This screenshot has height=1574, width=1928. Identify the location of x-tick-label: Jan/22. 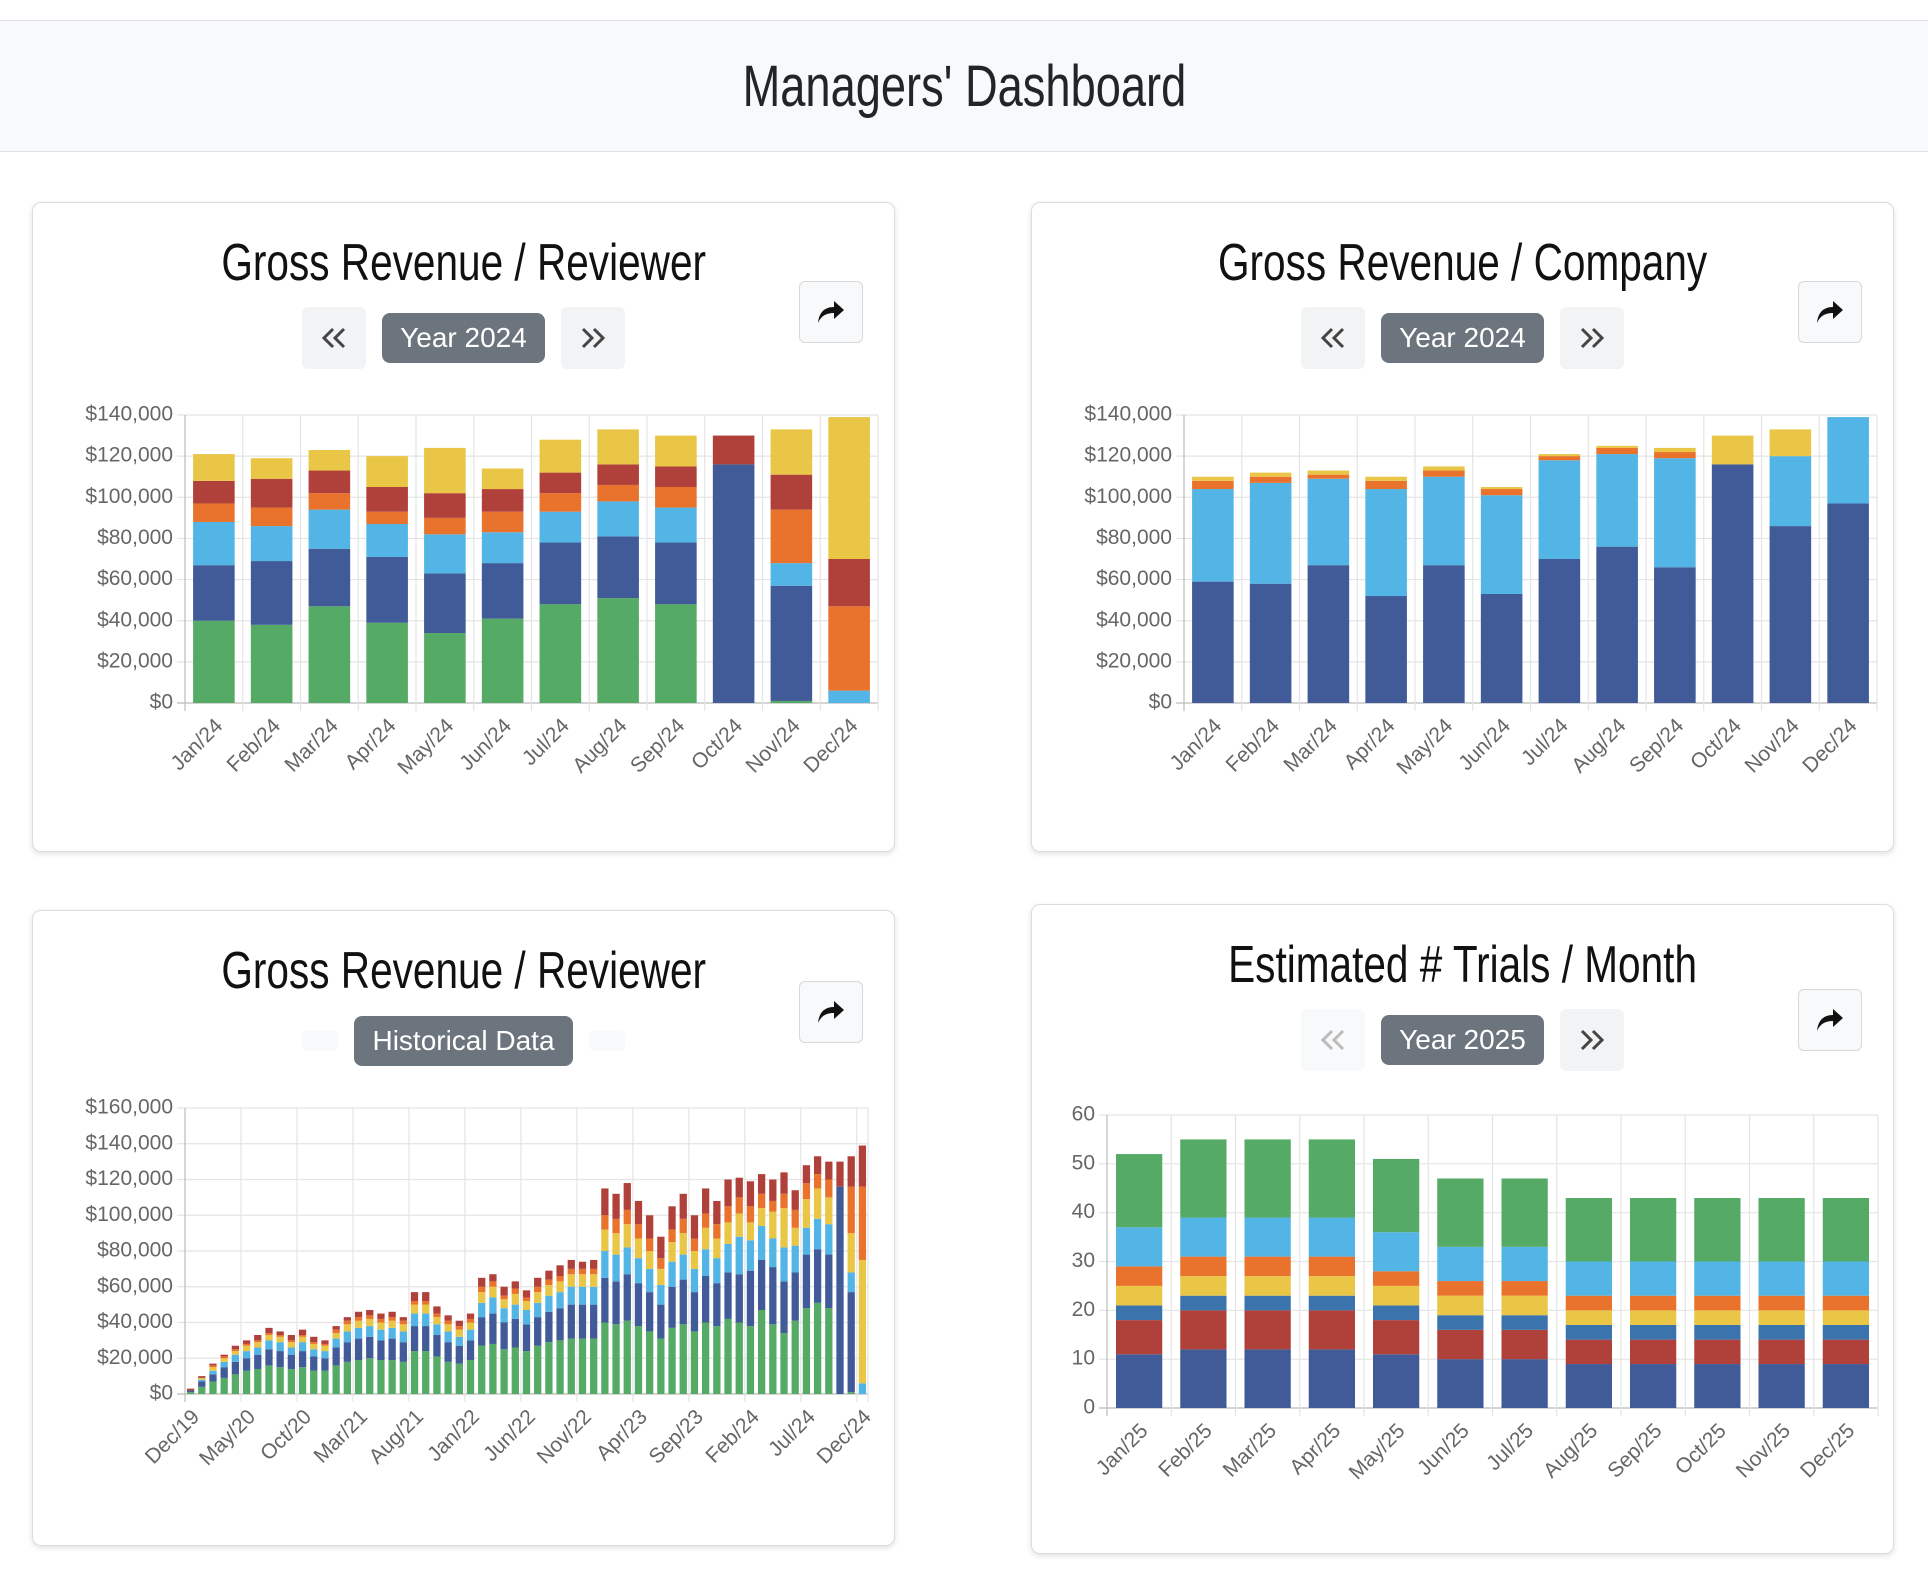
(453, 1435).